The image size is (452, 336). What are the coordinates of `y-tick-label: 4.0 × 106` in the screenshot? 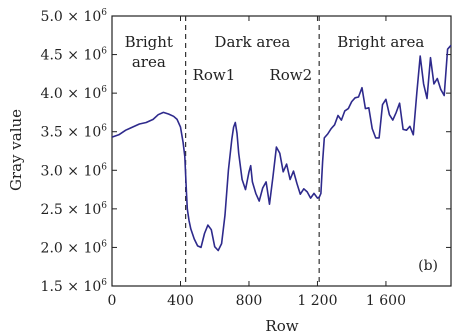 It's located at (74, 93).